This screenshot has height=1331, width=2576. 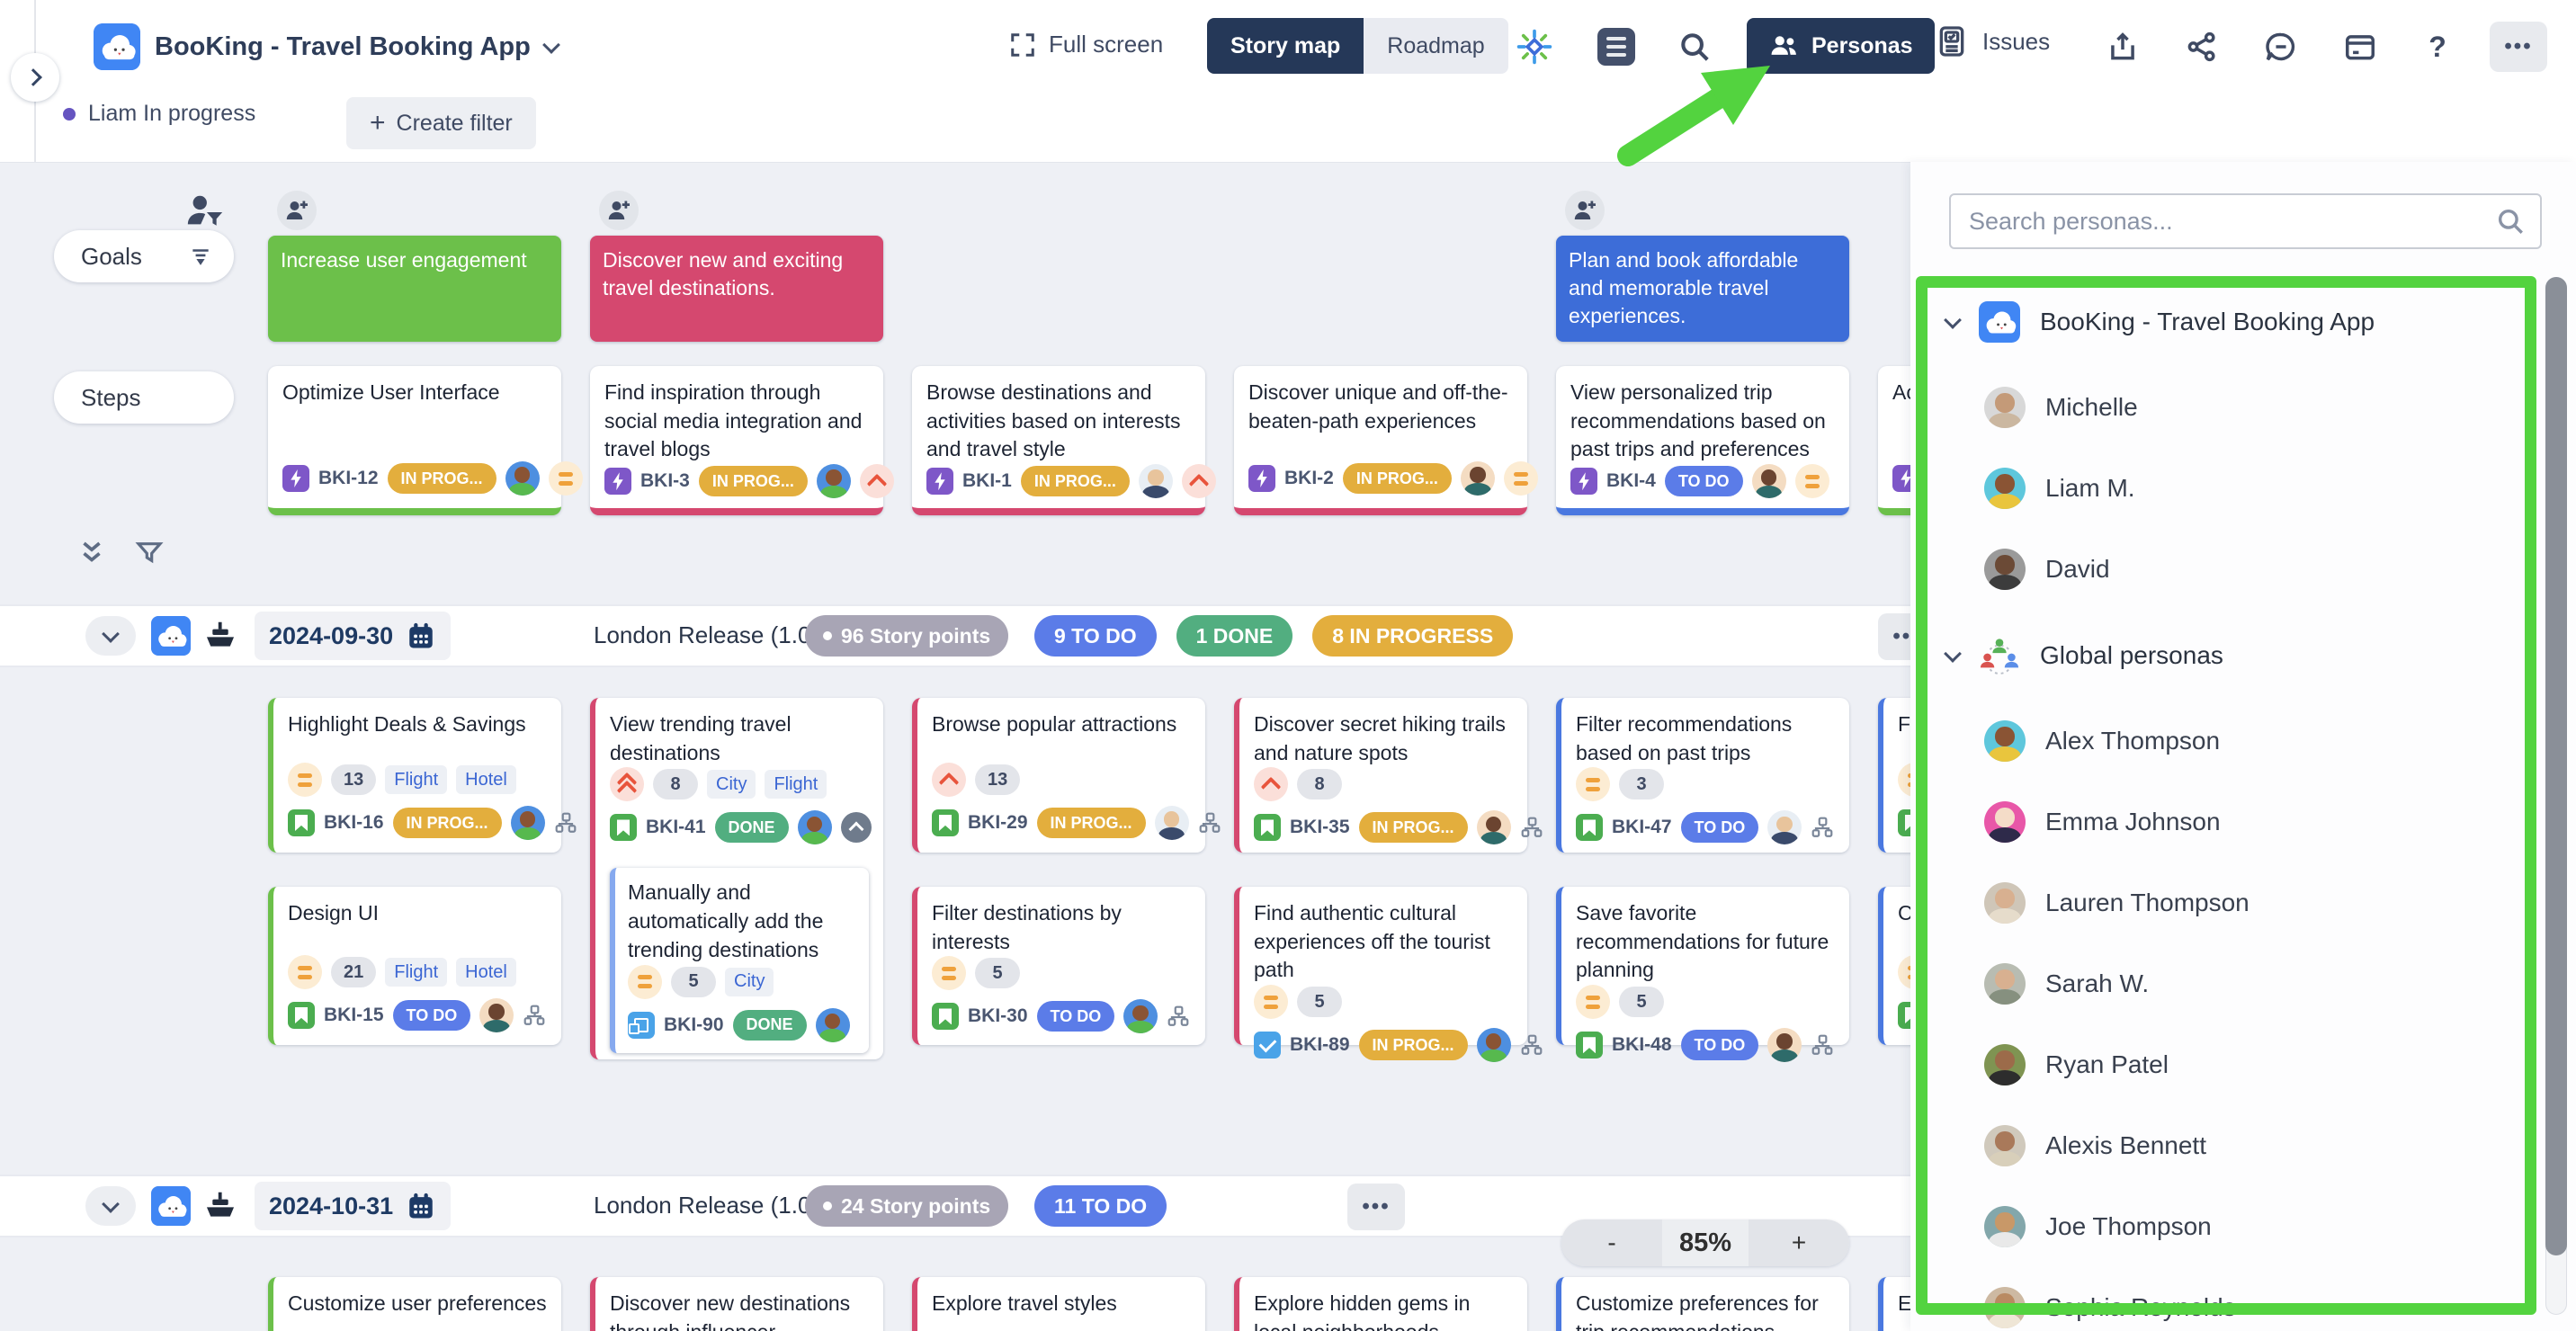 I want to click on export-button, so click(x=2122, y=47).